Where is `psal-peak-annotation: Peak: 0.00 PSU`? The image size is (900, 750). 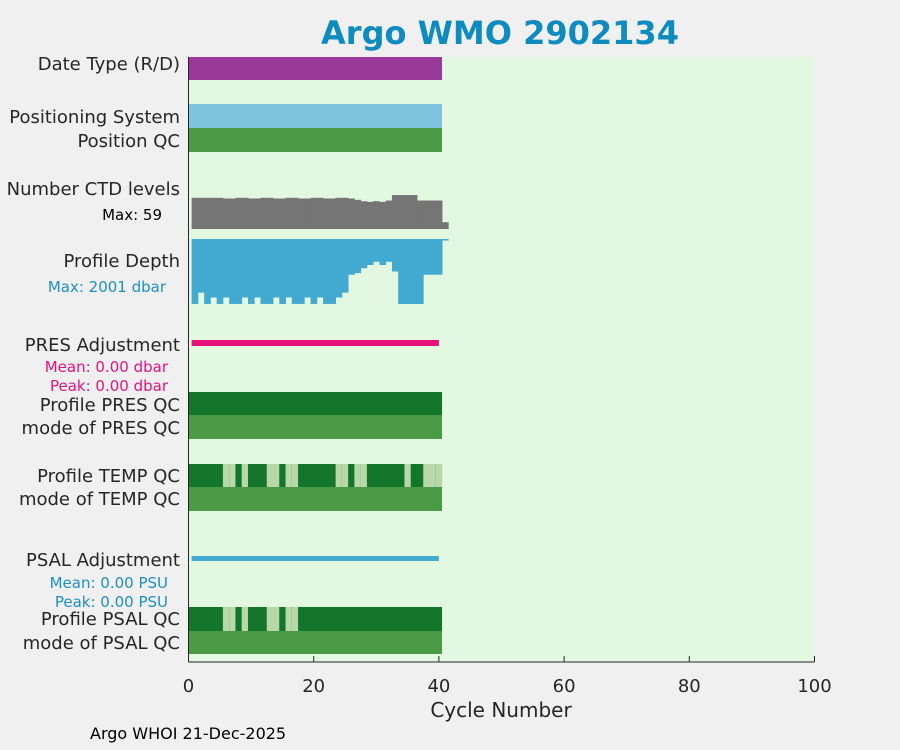
psal-peak-annotation: Peak: 0.00 PSU is located at coordinates (111, 602).